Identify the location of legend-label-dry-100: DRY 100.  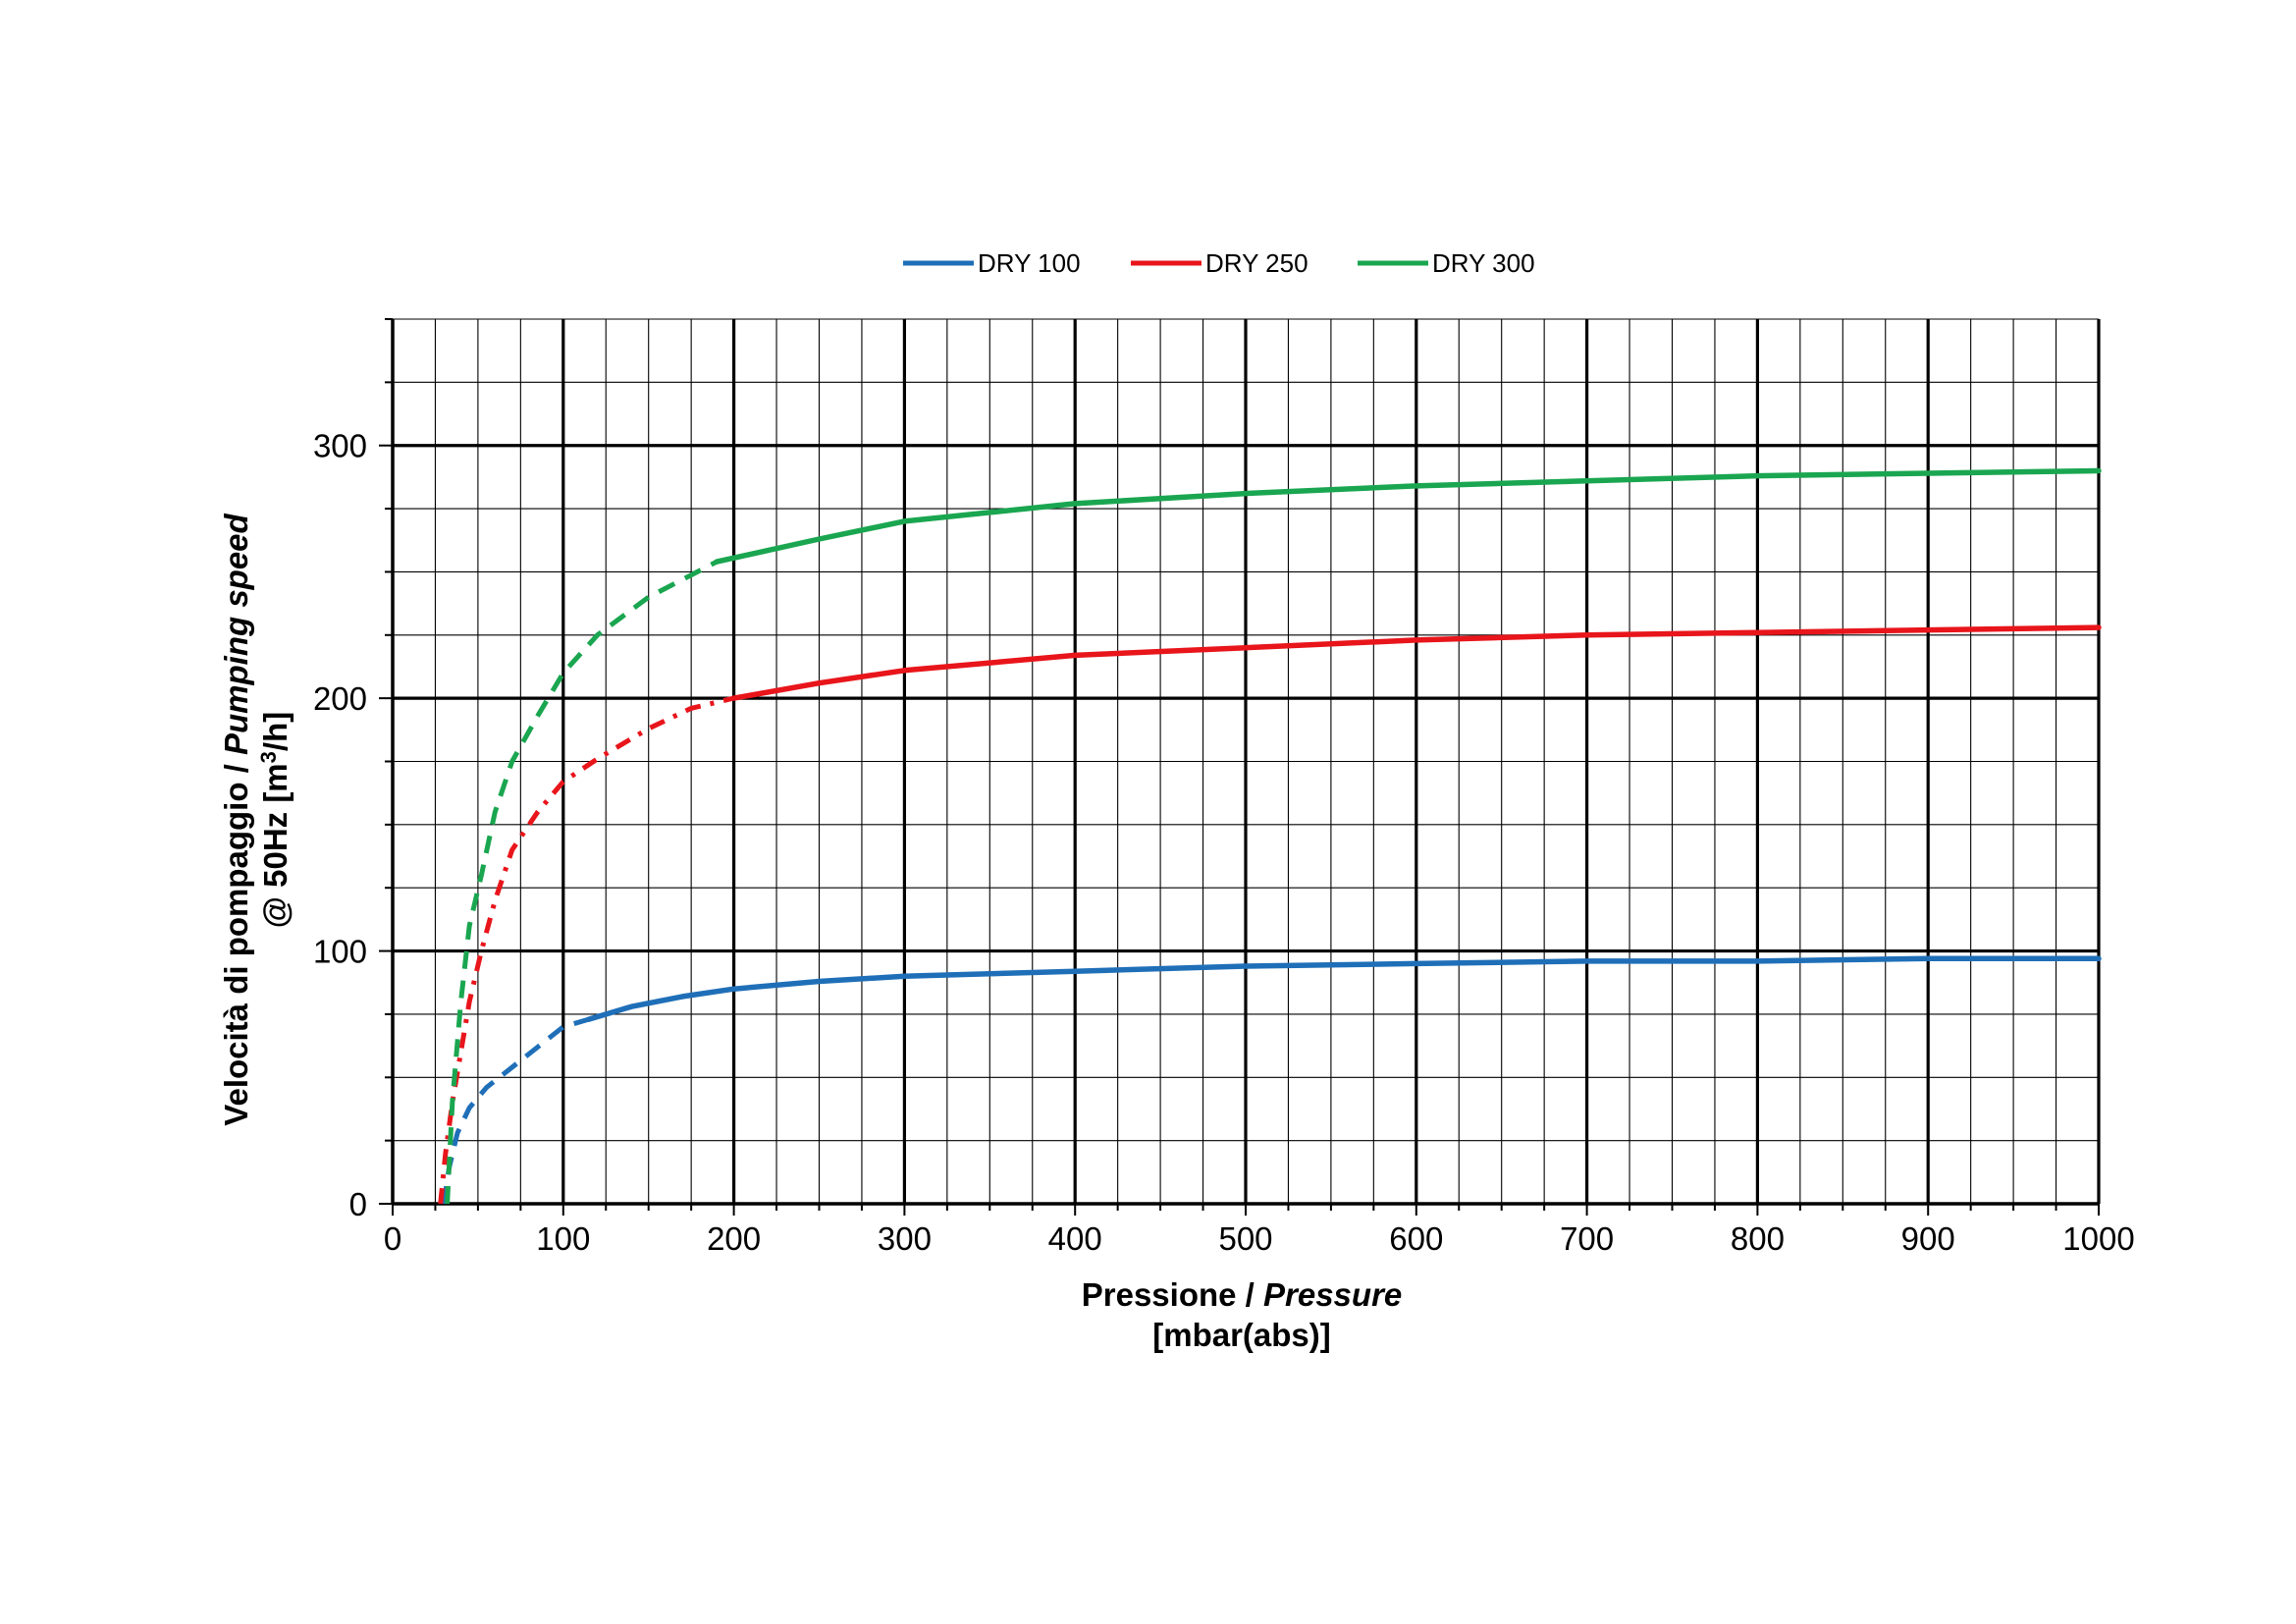
(1030, 263).